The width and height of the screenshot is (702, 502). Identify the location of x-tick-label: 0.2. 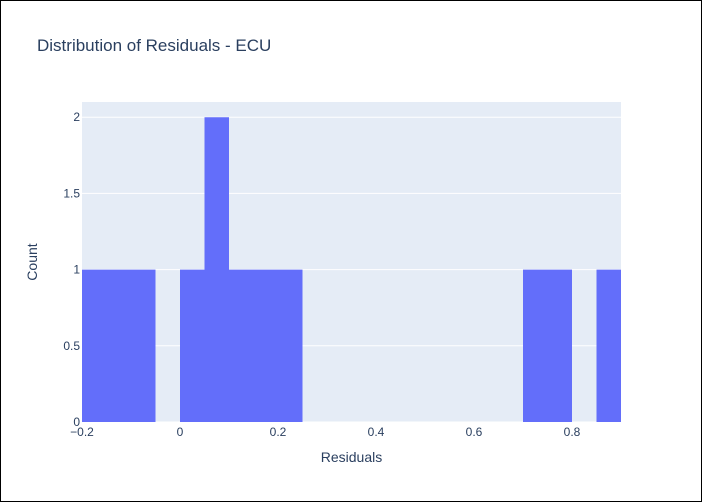
(278, 432).